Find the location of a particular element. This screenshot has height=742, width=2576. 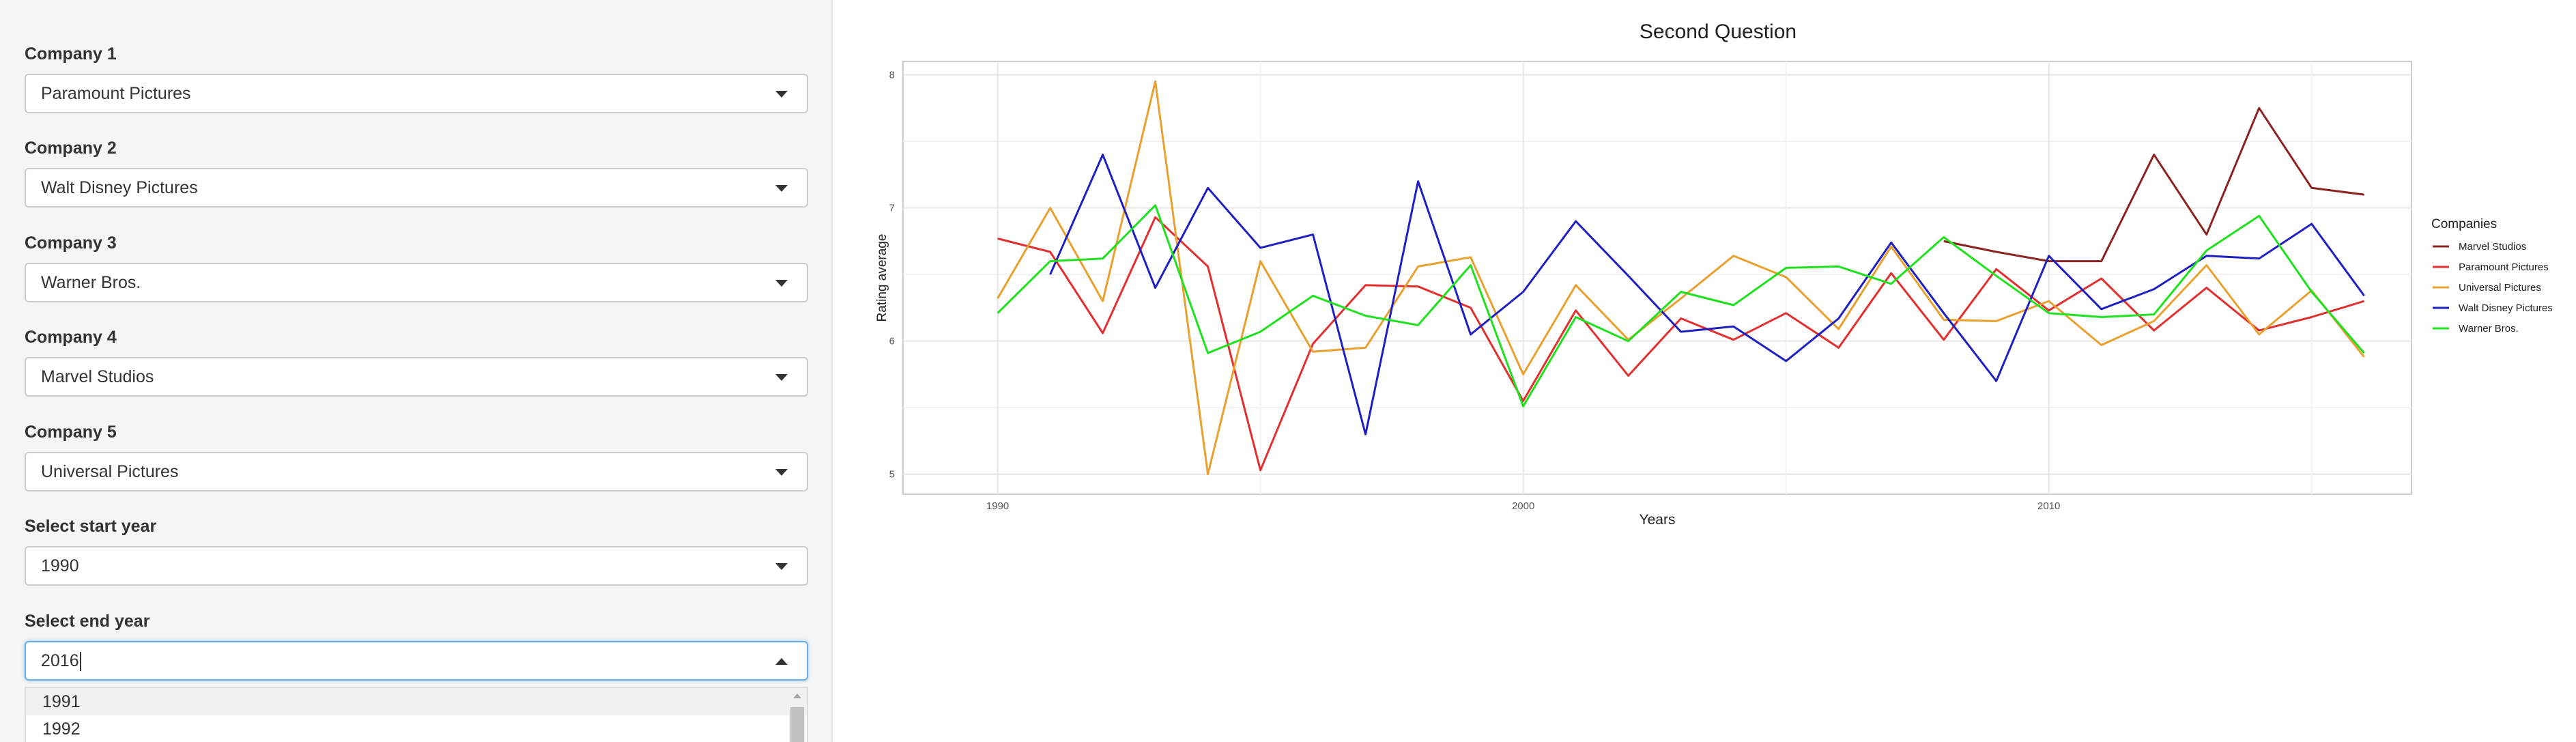

end-year-dropdown: 1991 1992 is located at coordinates (416, 714).